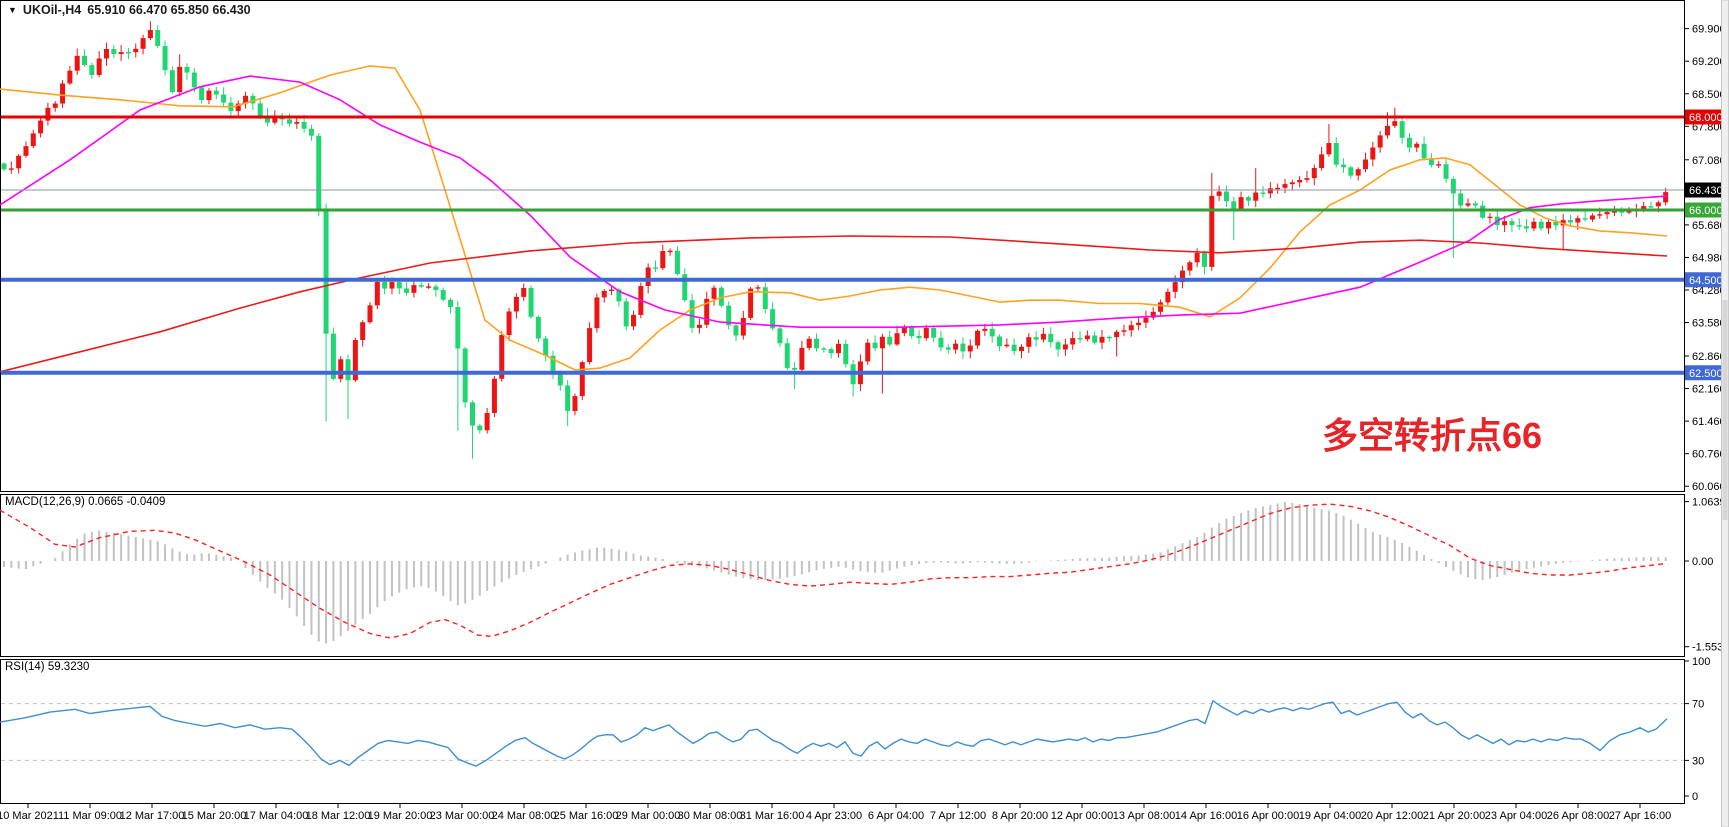 Image resolution: width=1729 pixels, height=827 pixels. I want to click on time-tick-label: 7 Apr 12:00, so click(958, 816).